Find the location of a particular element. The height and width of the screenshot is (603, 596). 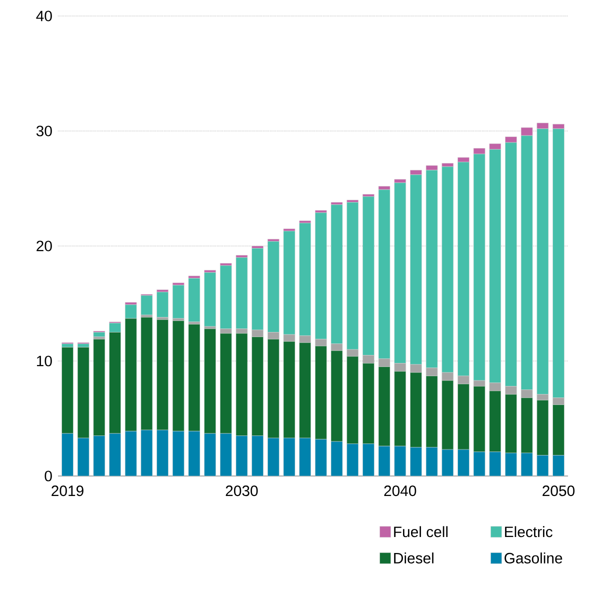

x-tick-label: 2030 is located at coordinates (242, 491).